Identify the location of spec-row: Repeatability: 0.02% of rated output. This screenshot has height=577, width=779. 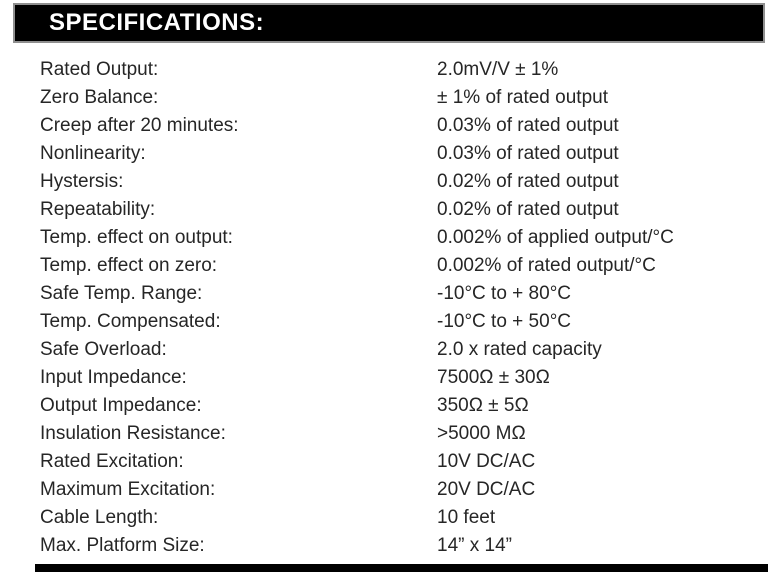
(405, 210).